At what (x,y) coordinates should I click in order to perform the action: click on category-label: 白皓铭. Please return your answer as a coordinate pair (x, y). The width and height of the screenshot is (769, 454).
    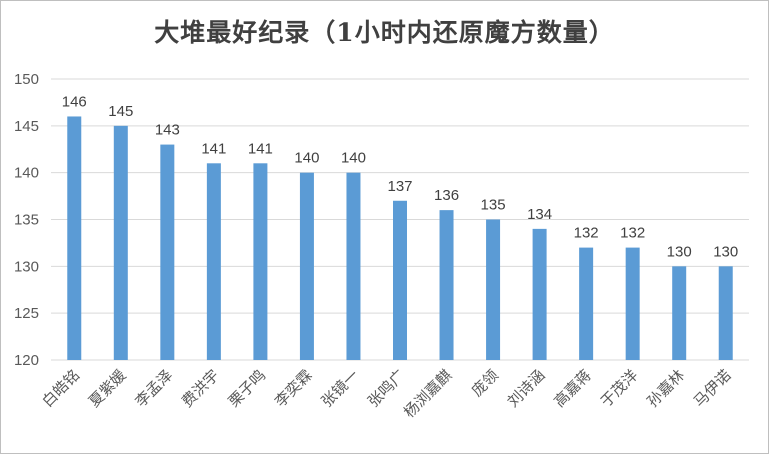
    Looking at the image, I should click on (61, 388).